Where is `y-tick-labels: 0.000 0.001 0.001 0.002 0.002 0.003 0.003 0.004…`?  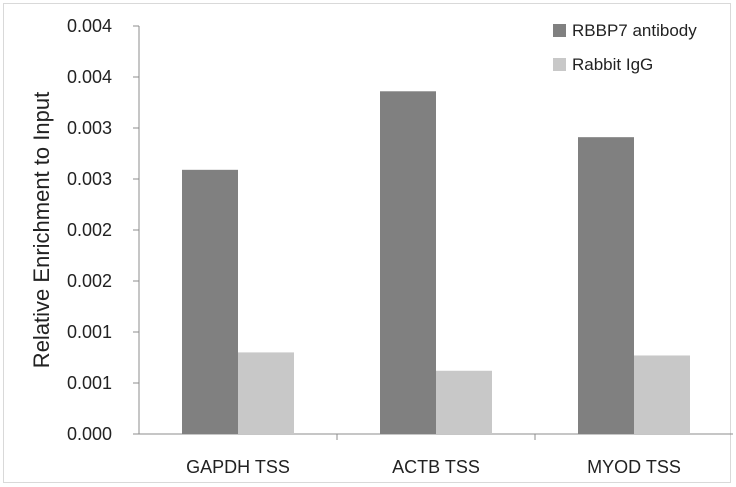
y-tick-labels: 0.000 0.001 0.001 0.002 0.002 0.003 0.003 0.004… is located at coordinates (89, 230).